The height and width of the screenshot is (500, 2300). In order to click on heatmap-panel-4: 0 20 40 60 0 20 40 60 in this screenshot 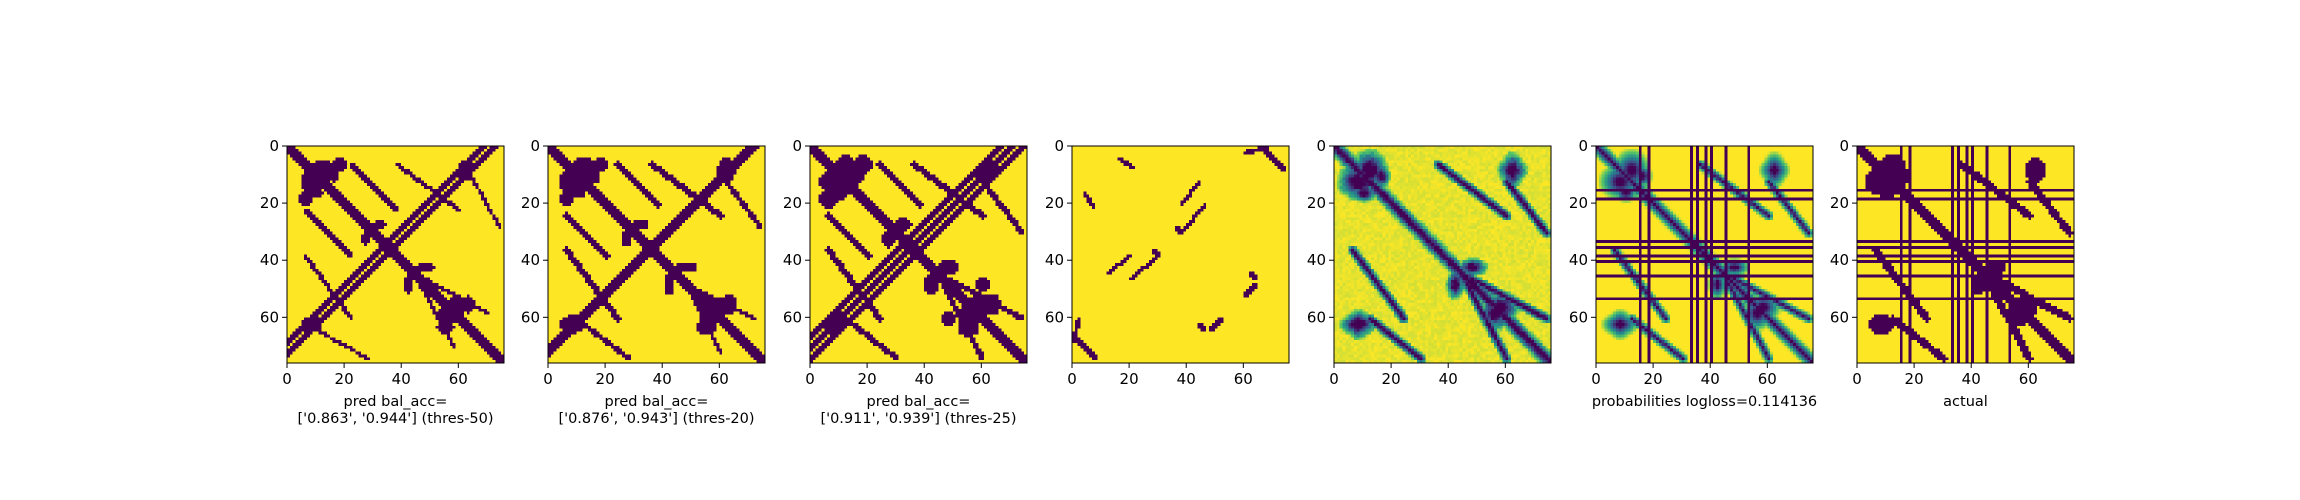, I will do `click(1167, 262)`.